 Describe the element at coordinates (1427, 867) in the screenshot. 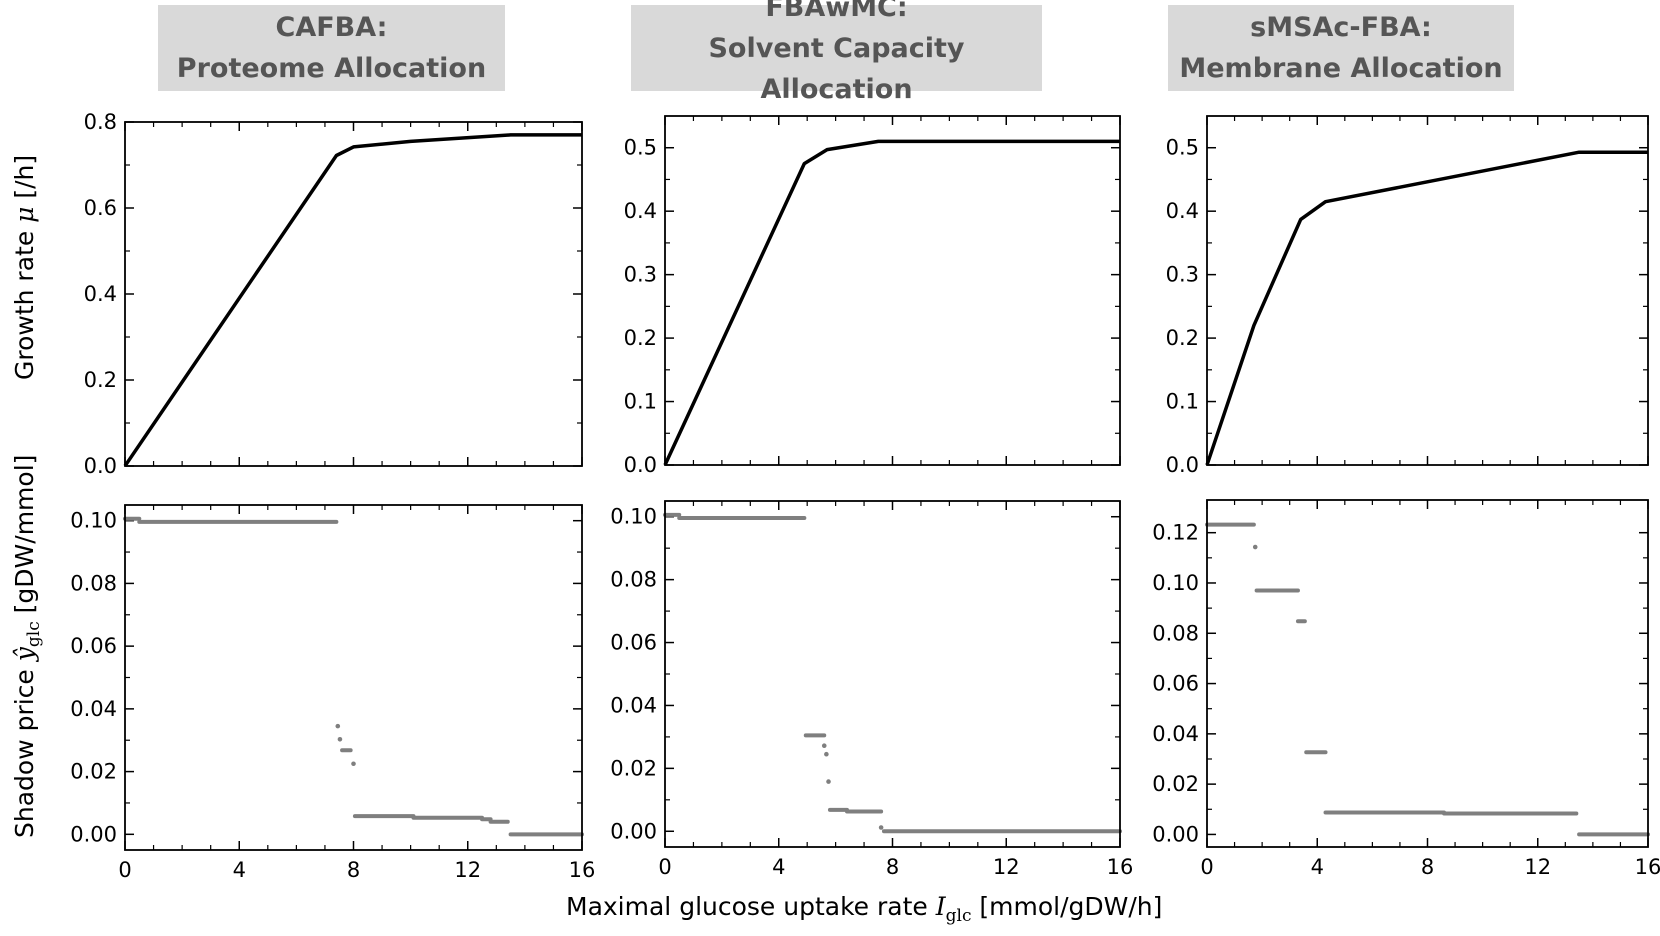

I see `panel-6-xtick-label-2: 8` at that location.